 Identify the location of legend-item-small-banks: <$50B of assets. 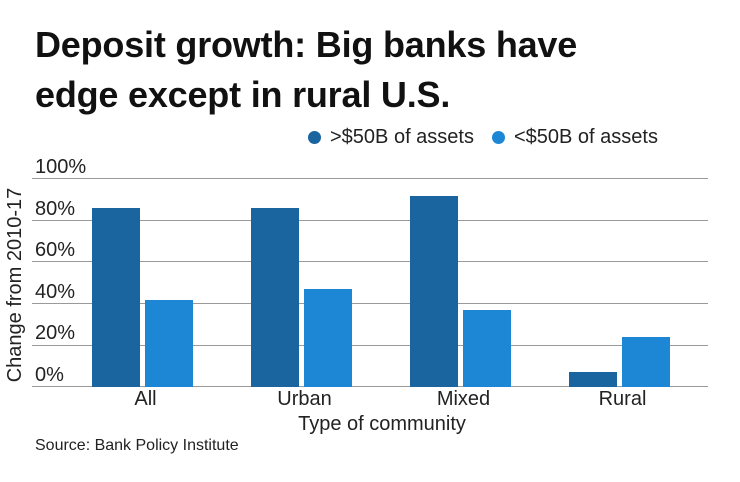
(574, 137).